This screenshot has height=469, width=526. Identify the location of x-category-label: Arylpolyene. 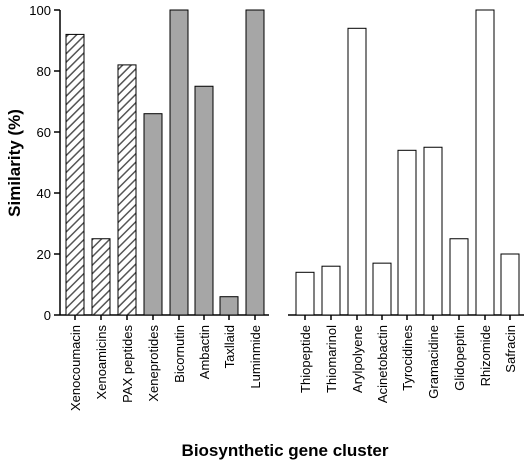
(357, 359).